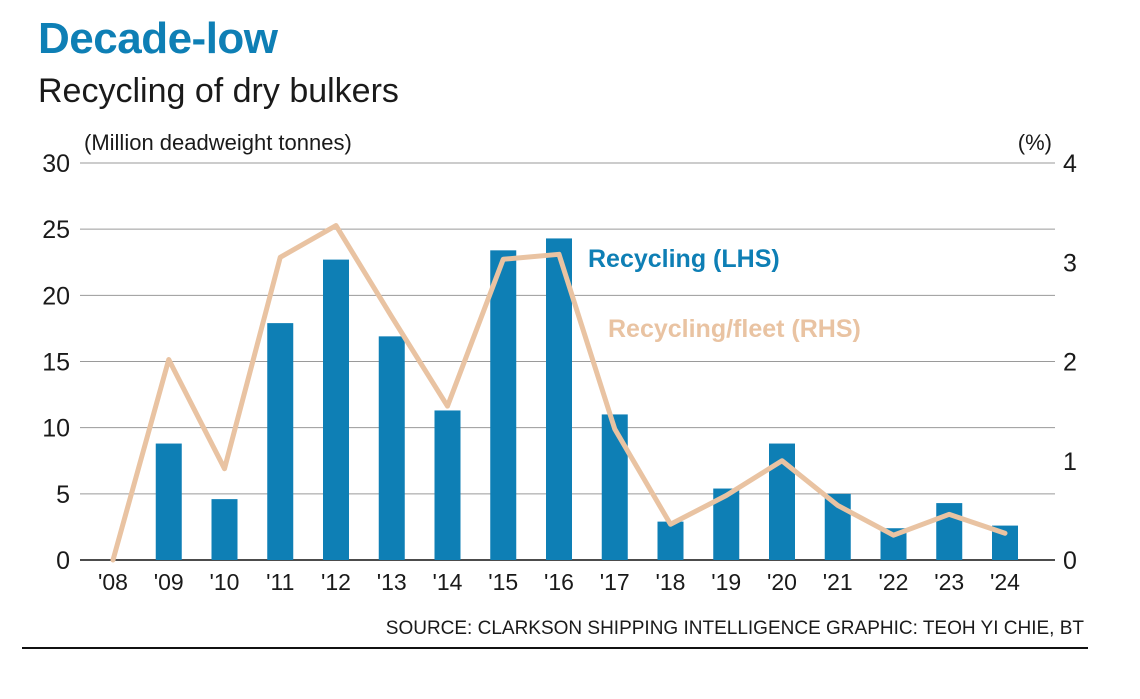 Image resolution: width=1140 pixels, height=699 pixels. What do you see at coordinates (169, 582) in the screenshot?
I see `x-tick-label: '09` at bounding box center [169, 582].